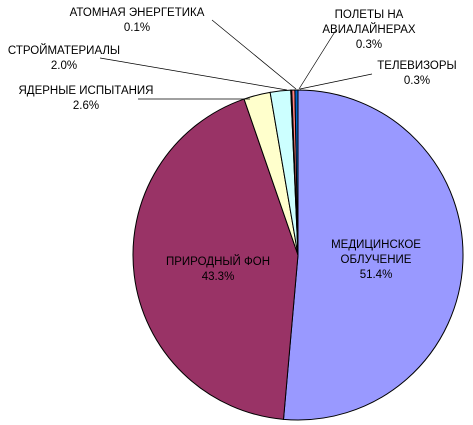  I want to click on slice-name-label: ТЕЛЕВИЗОРЫ, so click(416, 66).